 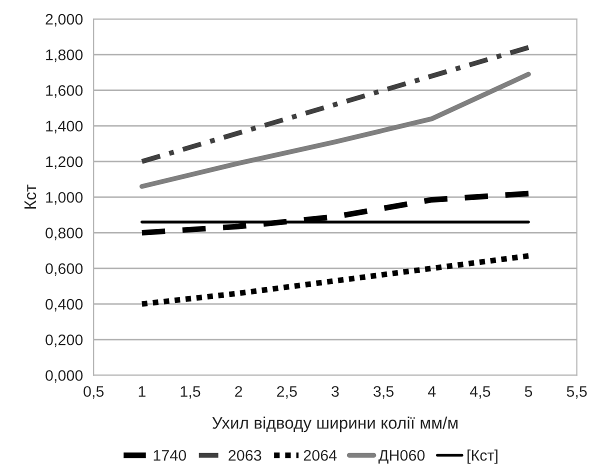 I want to click on x-tick-label: 1,5, so click(x=190, y=392).